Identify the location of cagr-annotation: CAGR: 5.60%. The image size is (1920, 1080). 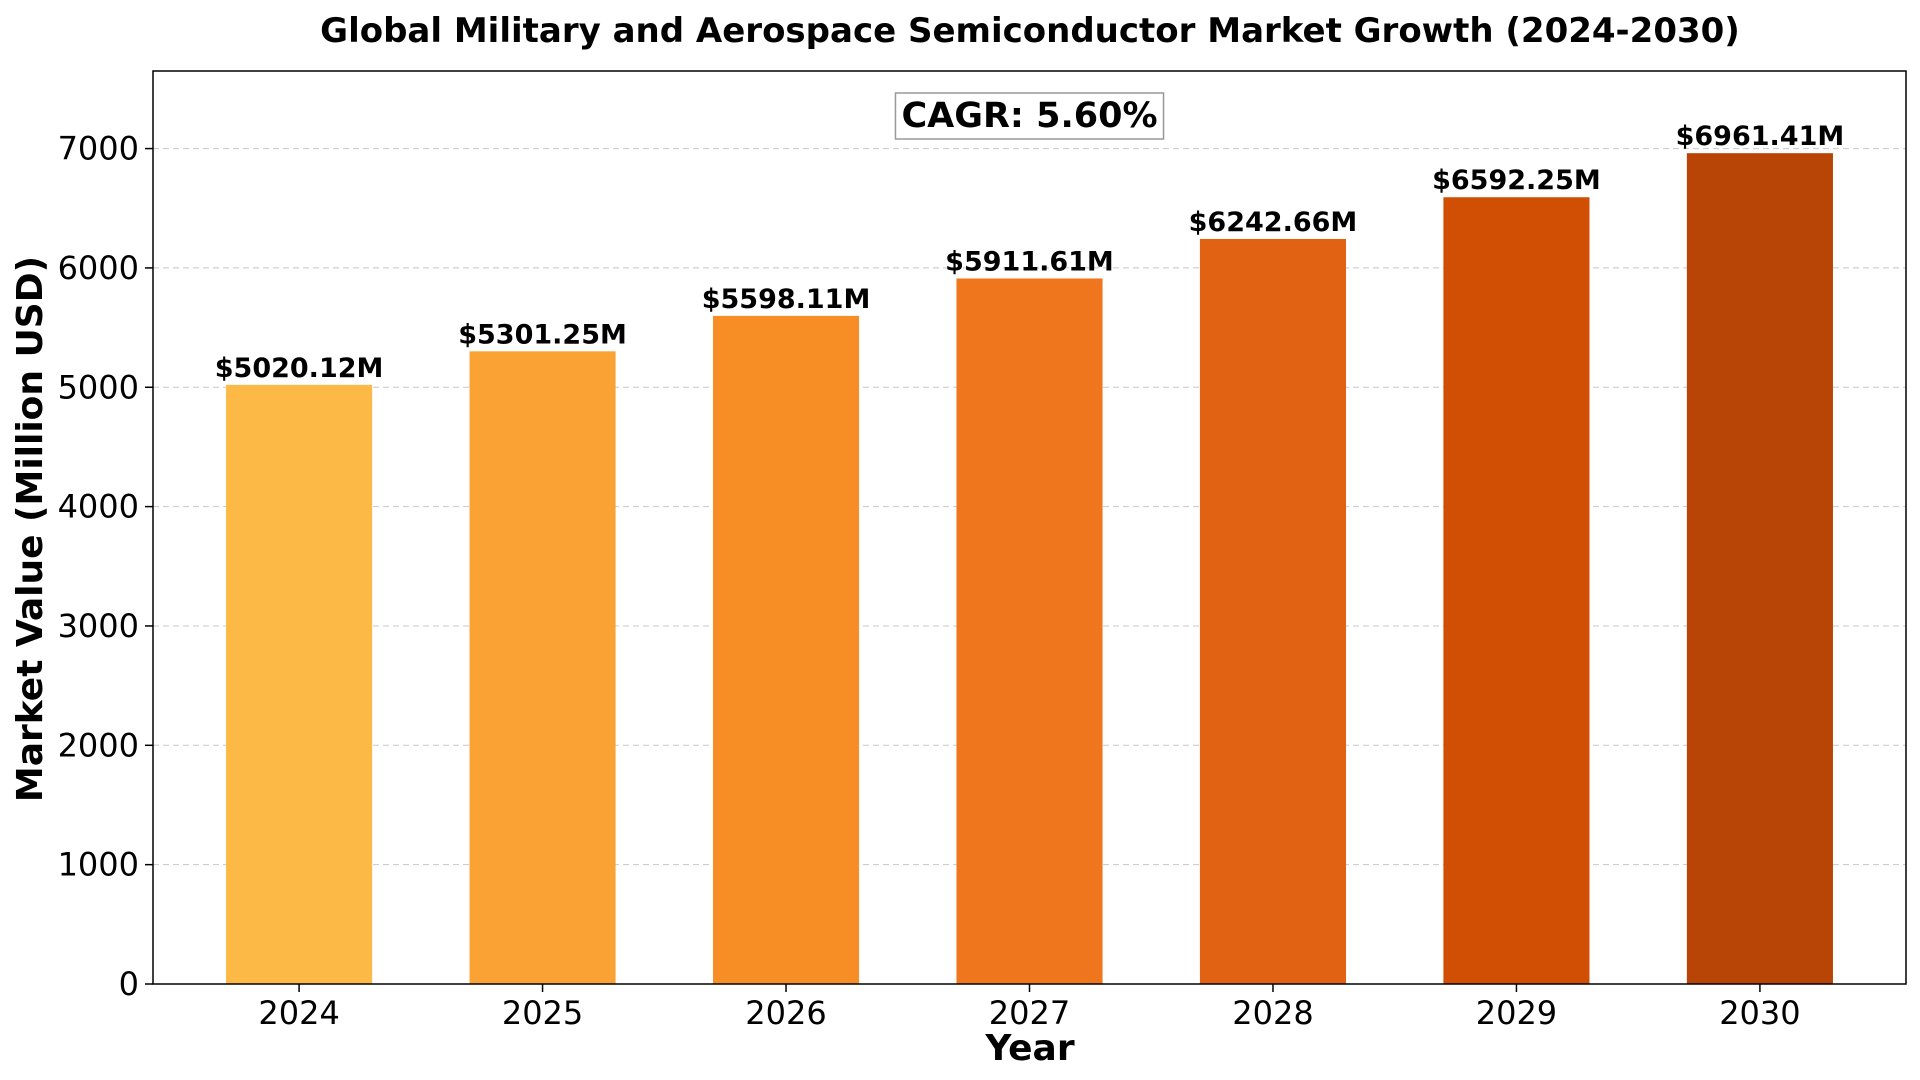
(1029, 116).